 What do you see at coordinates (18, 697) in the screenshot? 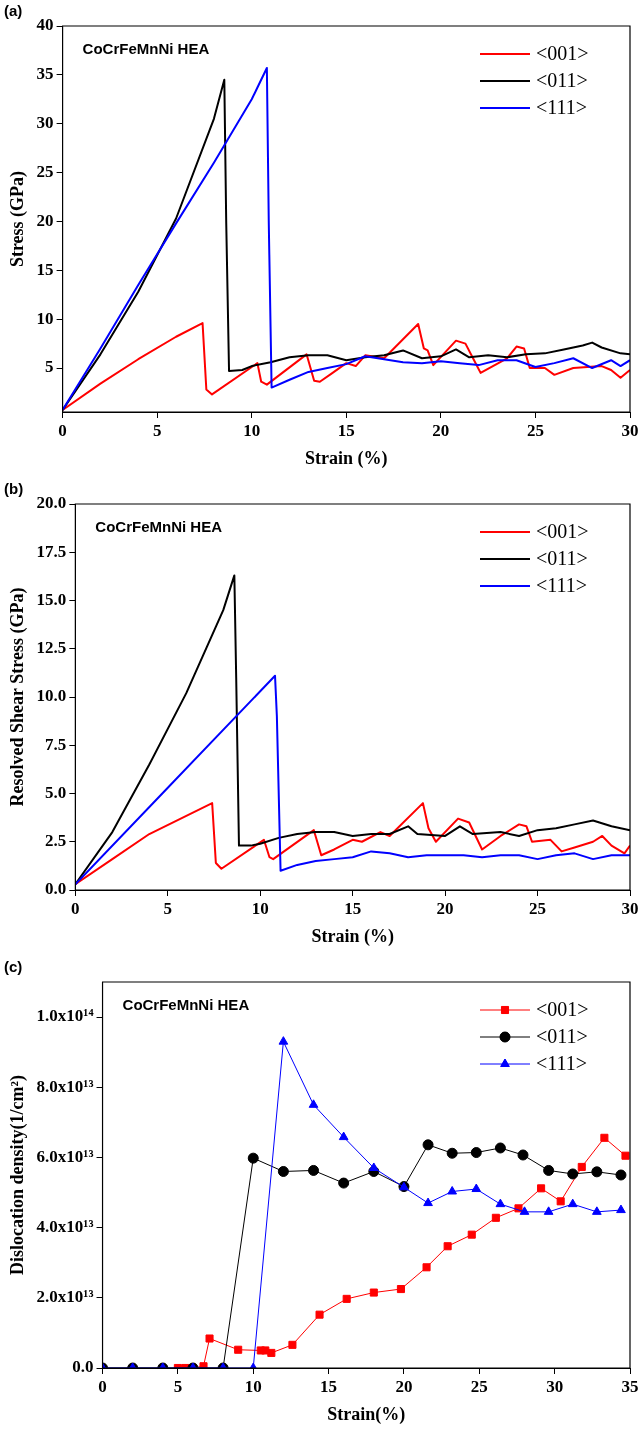
I see `y-axis-title: Resolved Shear Stress (GPa)` at bounding box center [18, 697].